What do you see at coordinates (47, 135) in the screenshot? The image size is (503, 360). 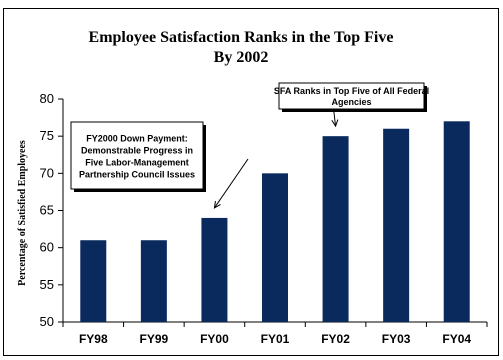 I see `y-tick-label: 75` at bounding box center [47, 135].